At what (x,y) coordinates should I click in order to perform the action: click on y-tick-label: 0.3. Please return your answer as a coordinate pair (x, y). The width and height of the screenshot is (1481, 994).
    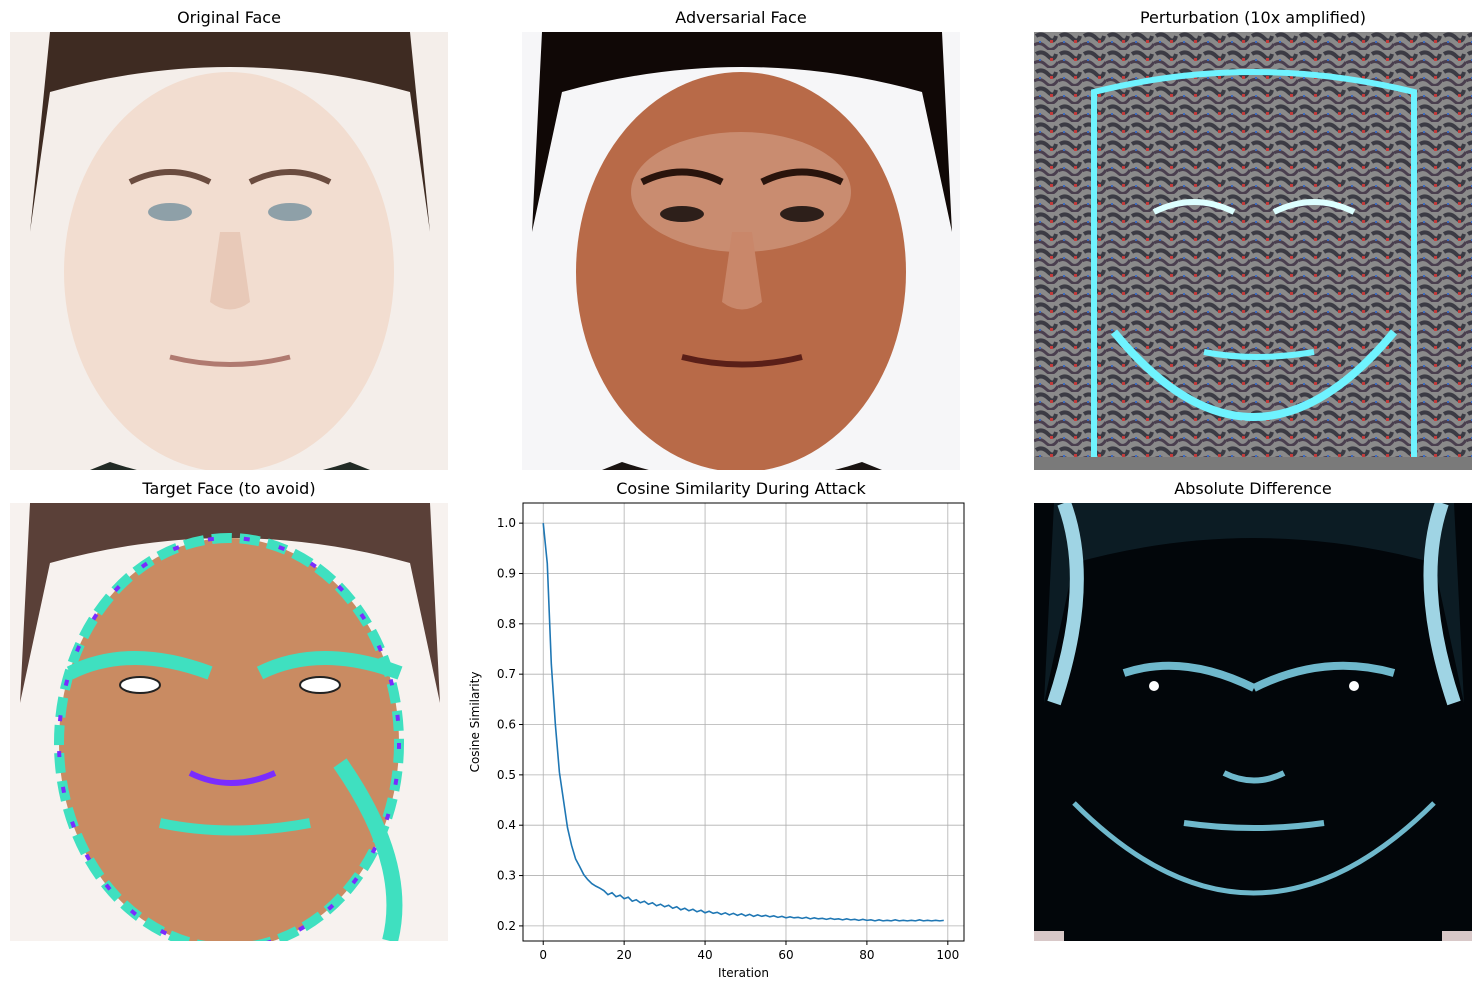
    Looking at the image, I should click on (506, 876).